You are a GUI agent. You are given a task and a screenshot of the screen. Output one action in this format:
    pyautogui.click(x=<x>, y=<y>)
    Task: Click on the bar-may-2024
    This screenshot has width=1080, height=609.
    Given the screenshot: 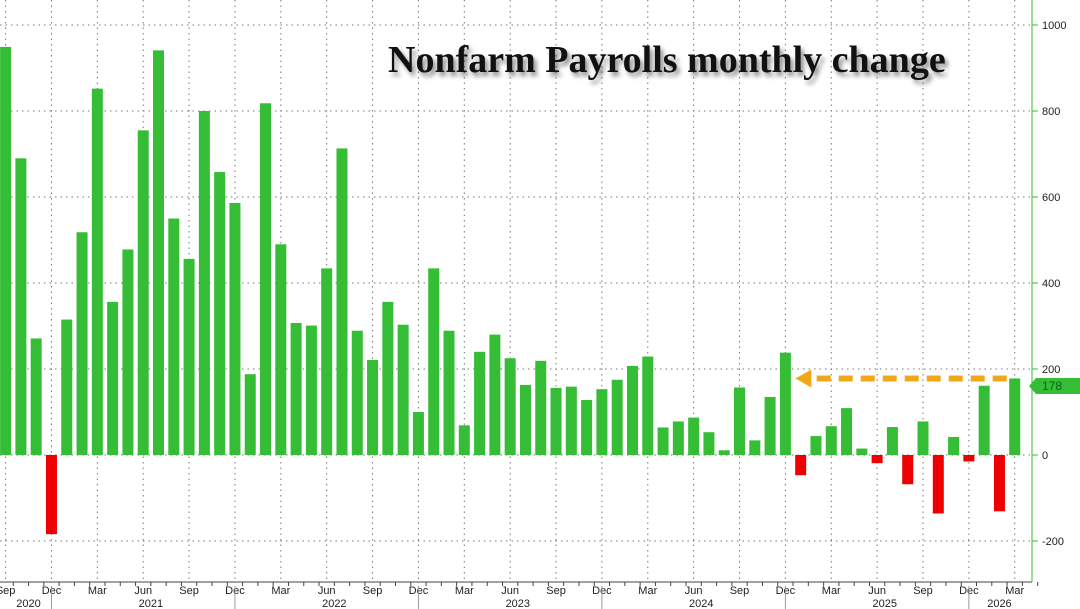 What is the action you would take?
    pyautogui.click(x=678, y=438)
    